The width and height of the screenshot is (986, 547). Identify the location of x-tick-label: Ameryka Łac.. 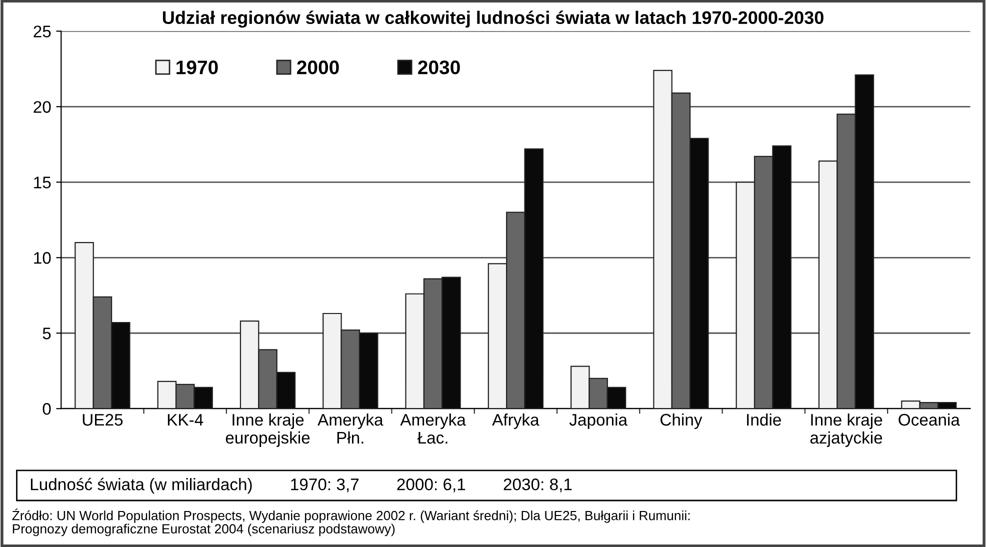
(433, 428).